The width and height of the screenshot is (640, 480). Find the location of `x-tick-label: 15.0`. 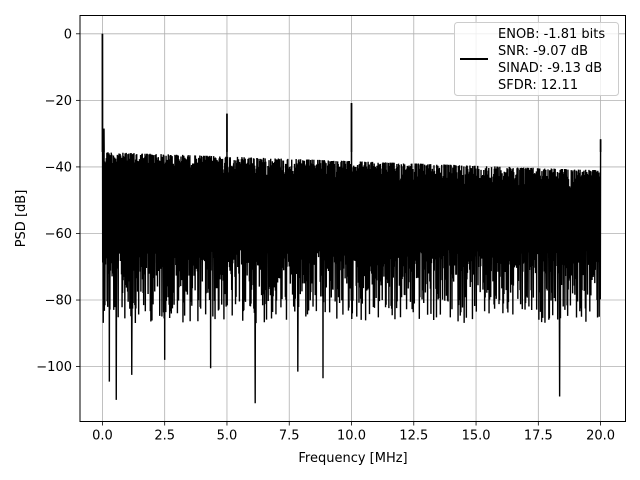

x-tick-label: 15.0 is located at coordinates (476, 436).